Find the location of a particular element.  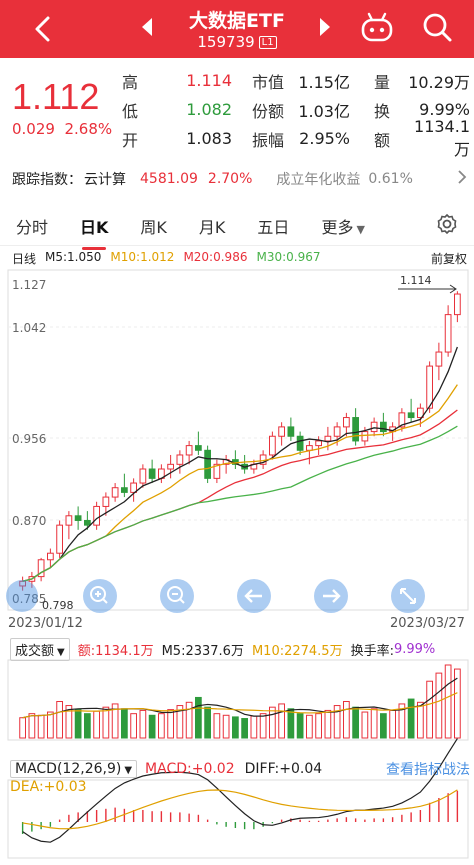

tab-weekly: 周K is located at coordinates (153, 227).